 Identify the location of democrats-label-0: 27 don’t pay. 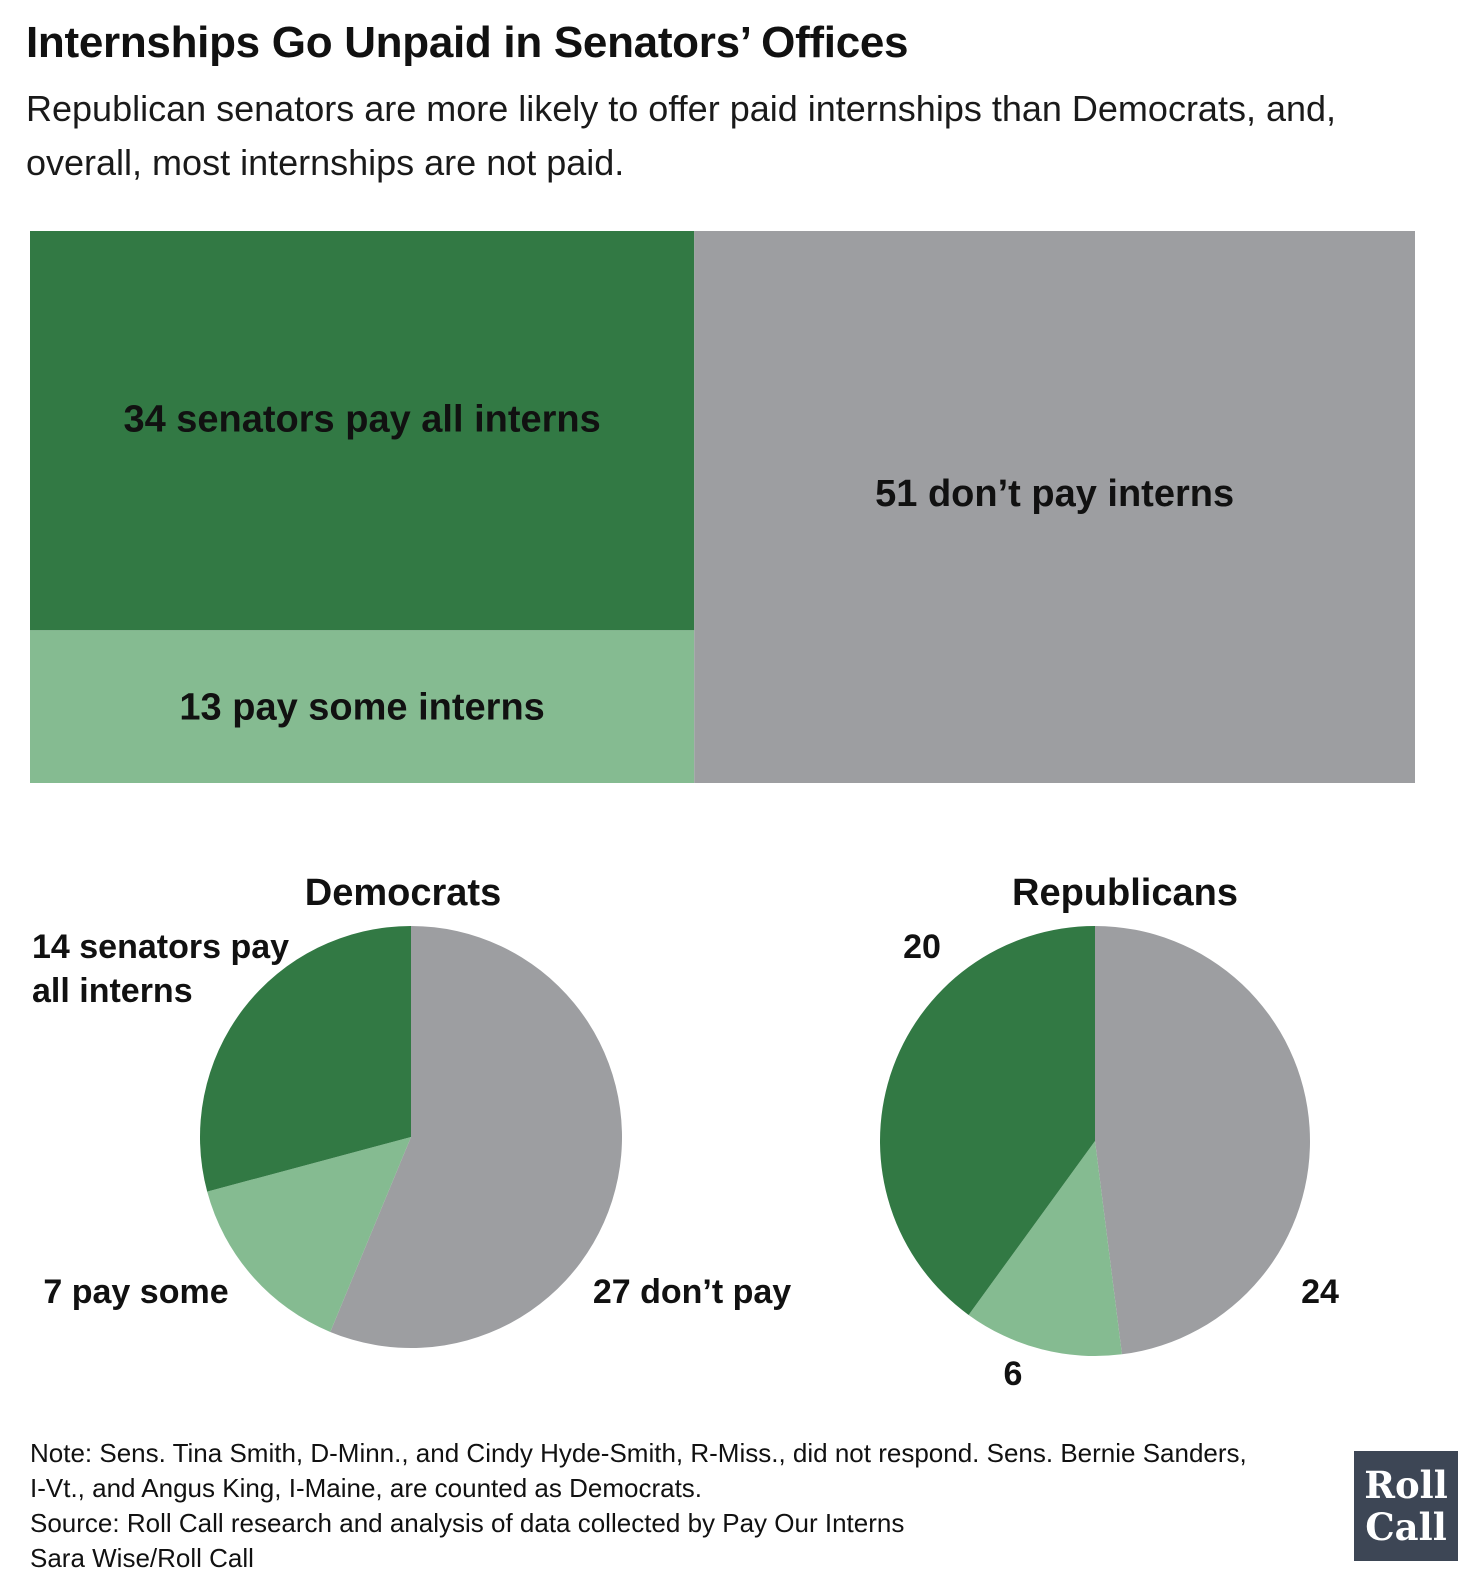
(692, 1292).